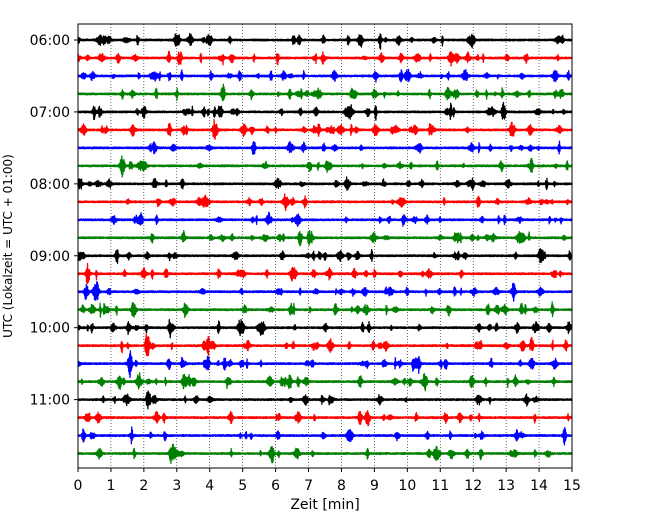 The height and width of the screenshot is (520, 650). I want to click on x-tick-label: 5, so click(242, 486).